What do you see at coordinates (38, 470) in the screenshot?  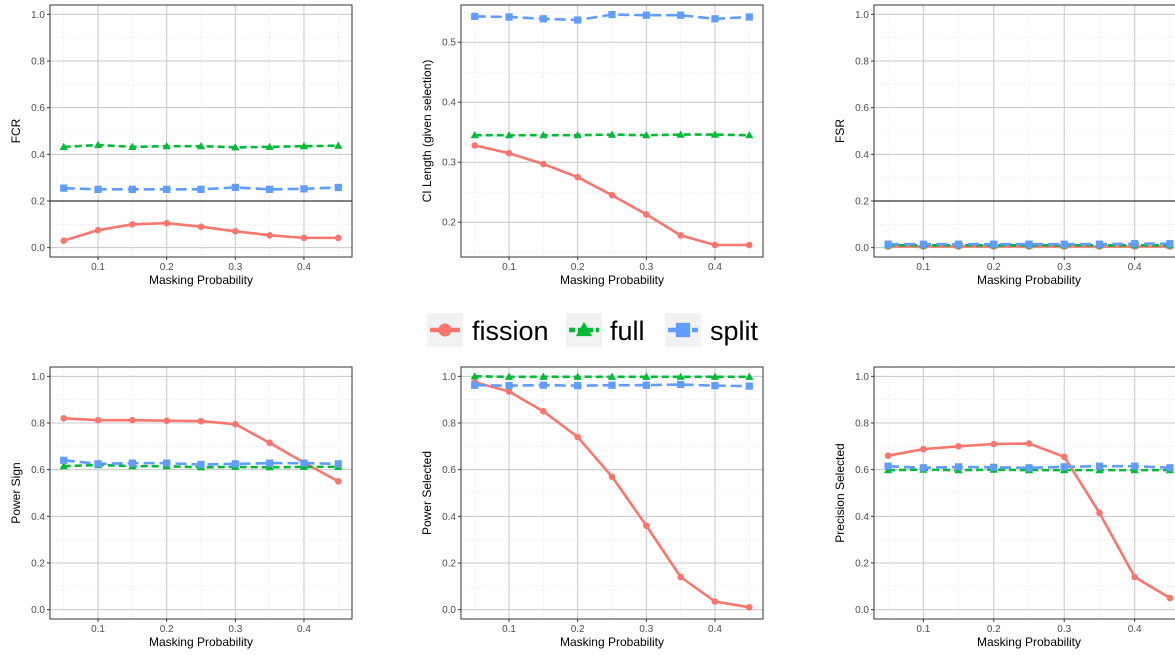 I see `y-tick-label: 0.6` at bounding box center [38, 470].